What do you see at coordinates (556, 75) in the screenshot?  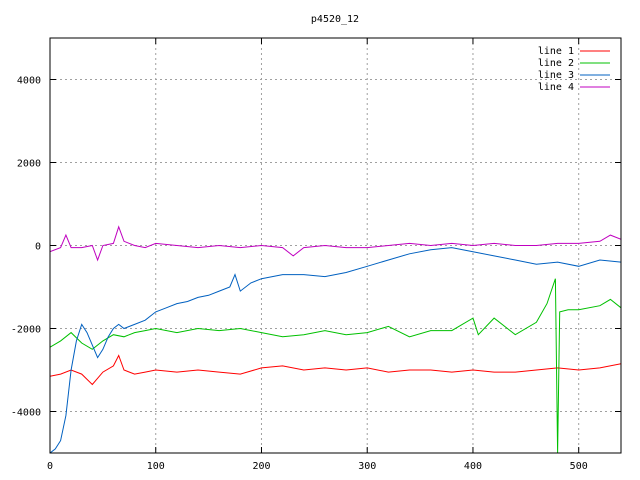 I see `legend-label: line 3` at bounding box center [556, 75].